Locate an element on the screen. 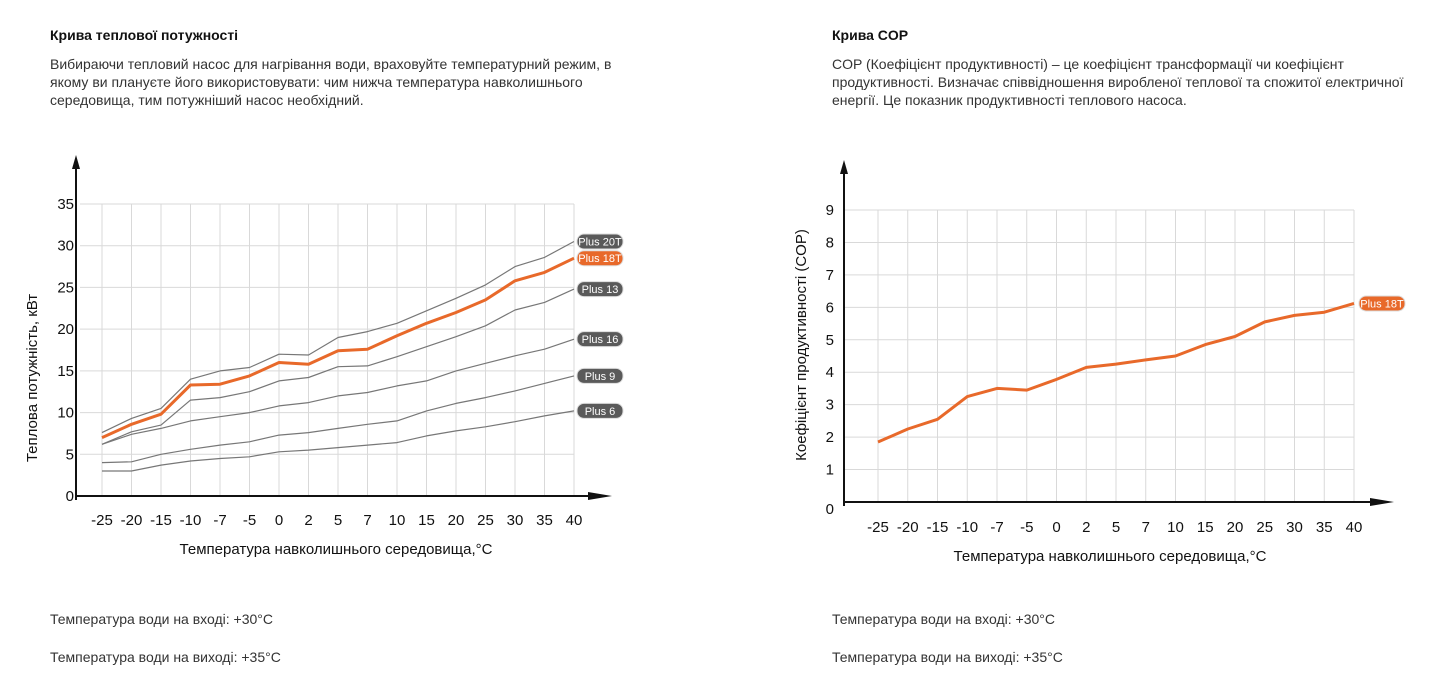 This screenshot has width=1440, height=683. series-badge-text: Plus 16 is located at coordinates (600, 340).